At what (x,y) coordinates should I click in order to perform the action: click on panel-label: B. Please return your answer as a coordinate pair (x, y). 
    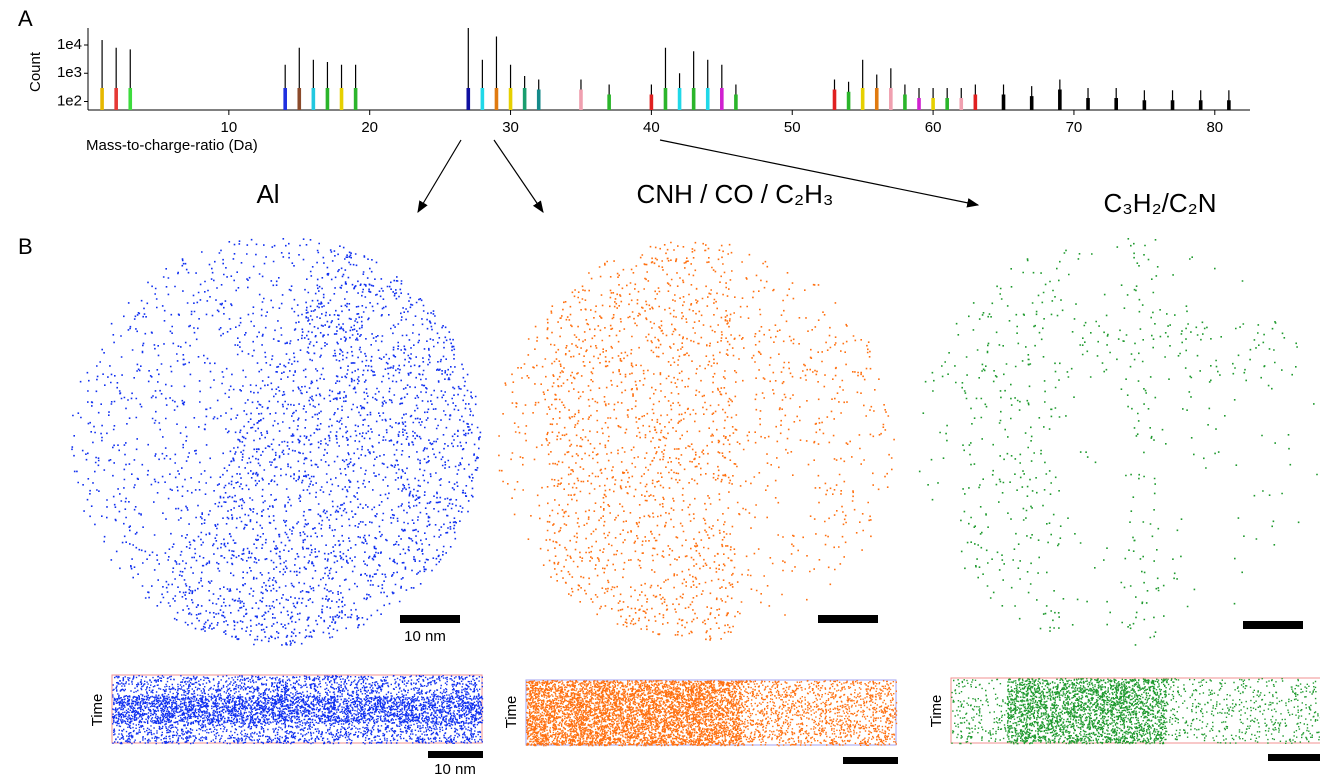
    Looking at the image, I should click on (25, 246).